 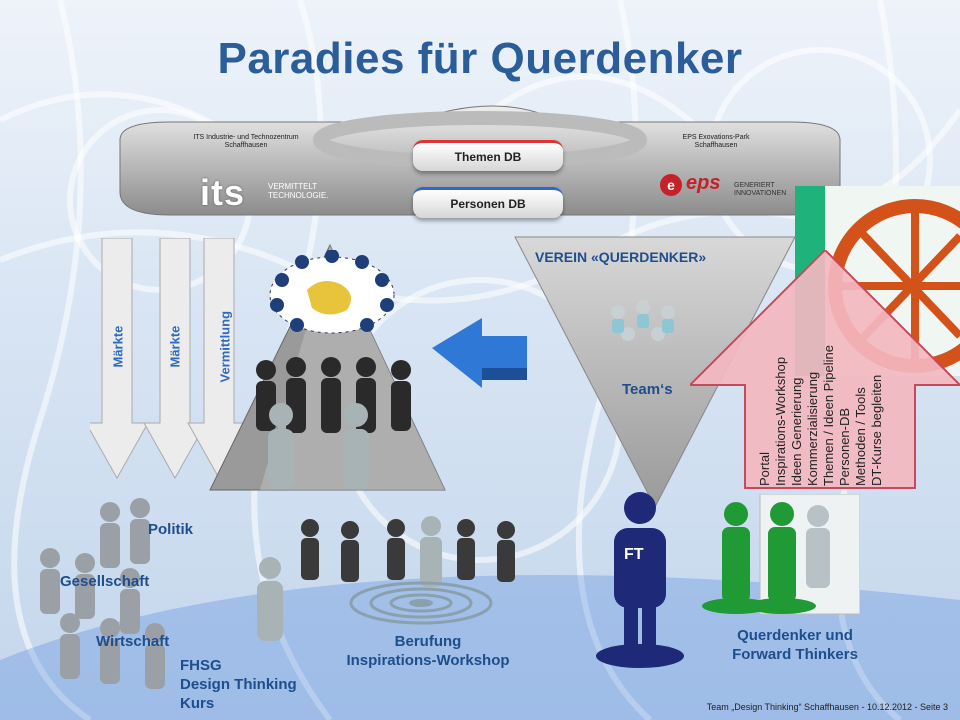 I want to click on crowd-center, so click(x=333, y=423).